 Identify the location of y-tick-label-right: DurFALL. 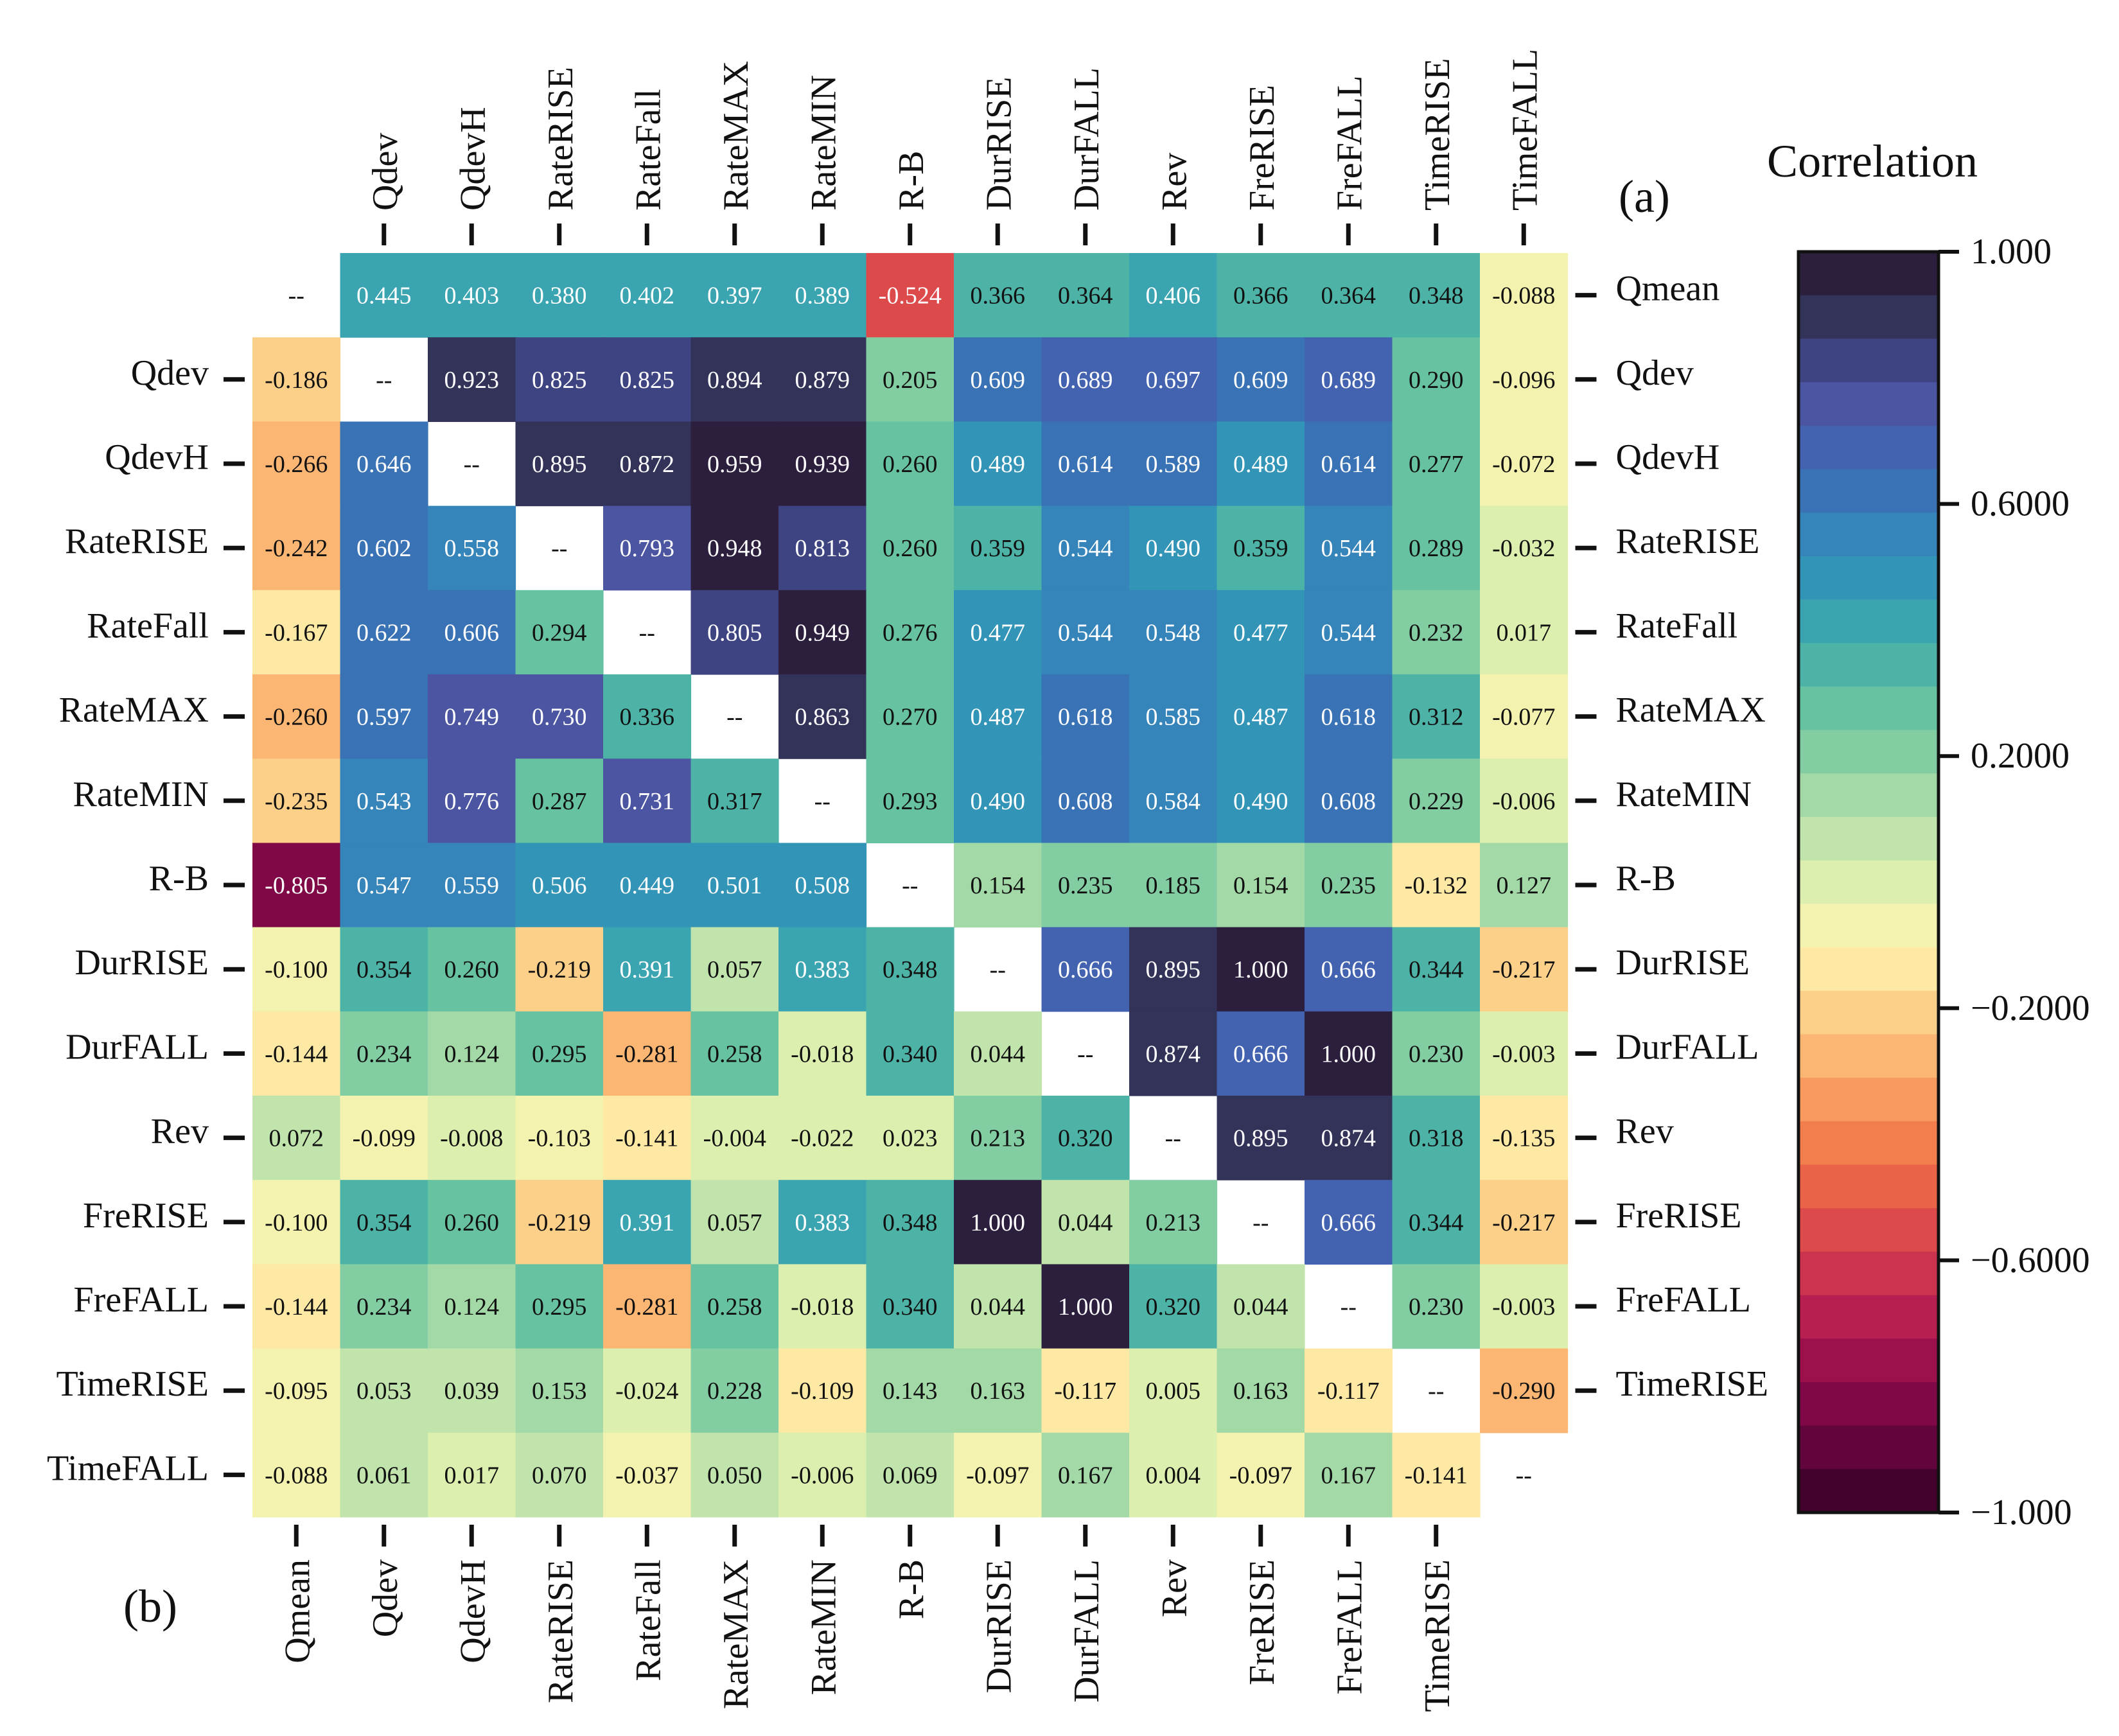
(1687, 1047).